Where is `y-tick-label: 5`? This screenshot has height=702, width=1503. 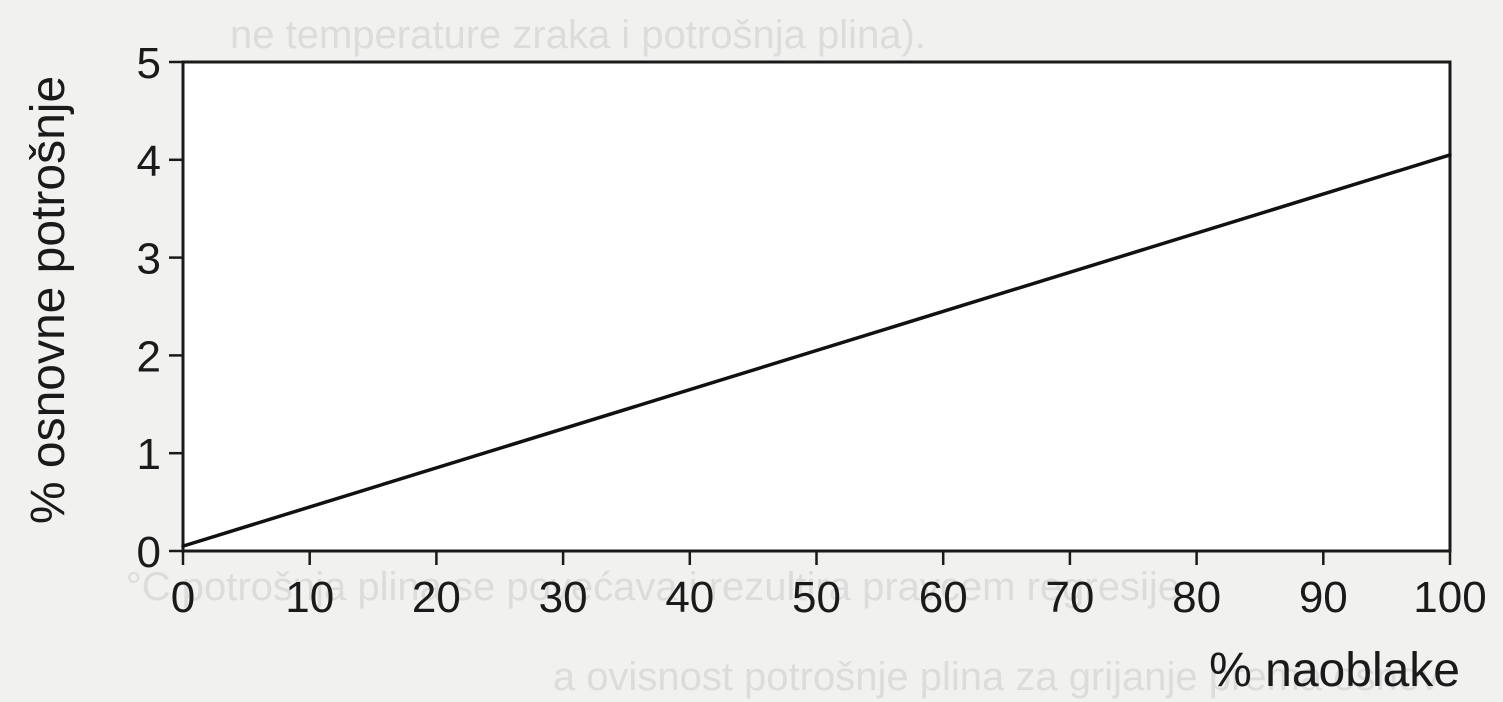
y-tick-label: 5 is located at coordinates (149, 63).